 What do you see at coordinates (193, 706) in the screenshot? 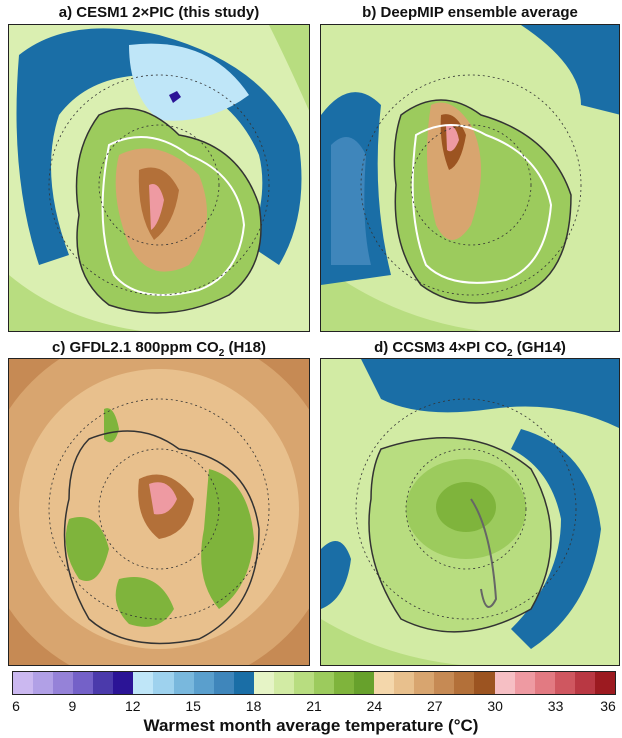
I see `colorbar-tick-label: 15` at bounding box center [193, 706].